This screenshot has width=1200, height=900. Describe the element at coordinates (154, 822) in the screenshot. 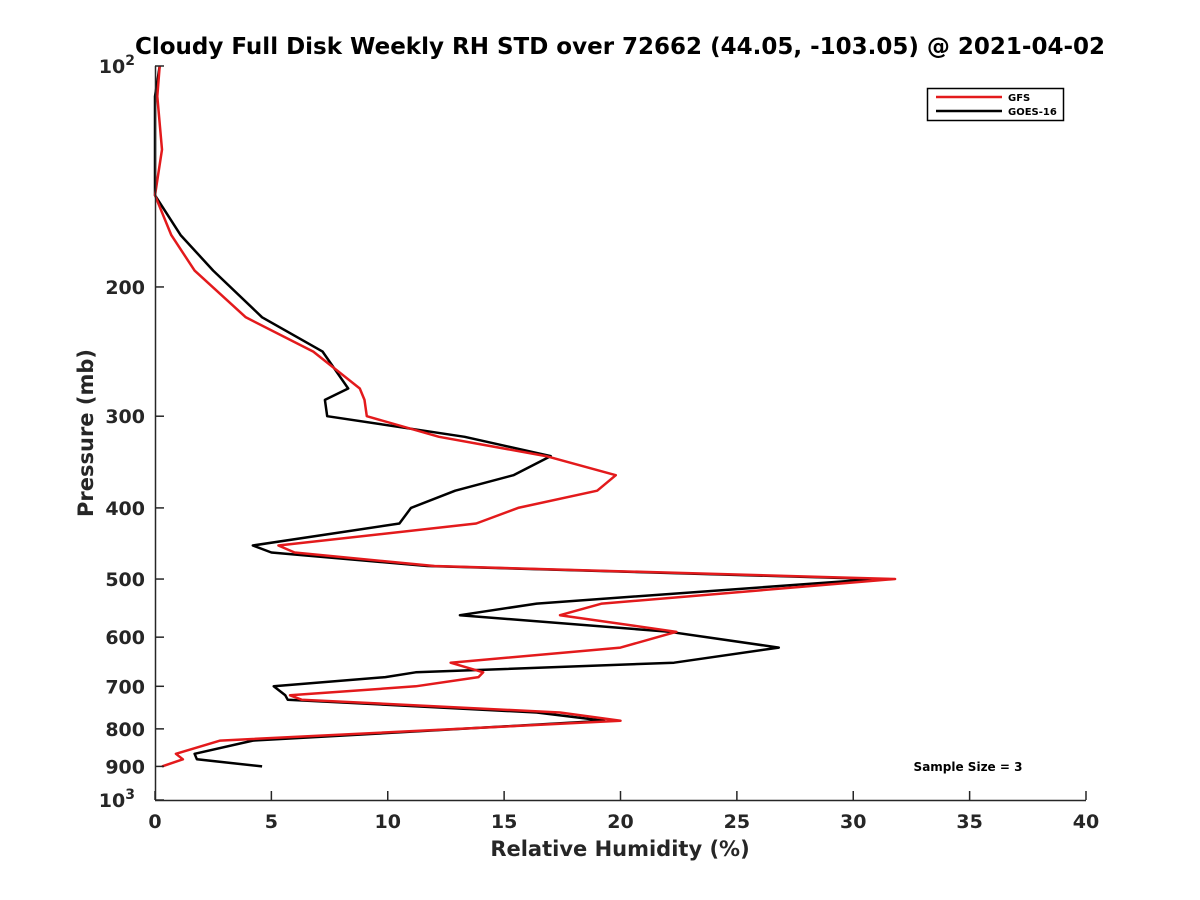

I see `x-tick-label: 0` at that location.